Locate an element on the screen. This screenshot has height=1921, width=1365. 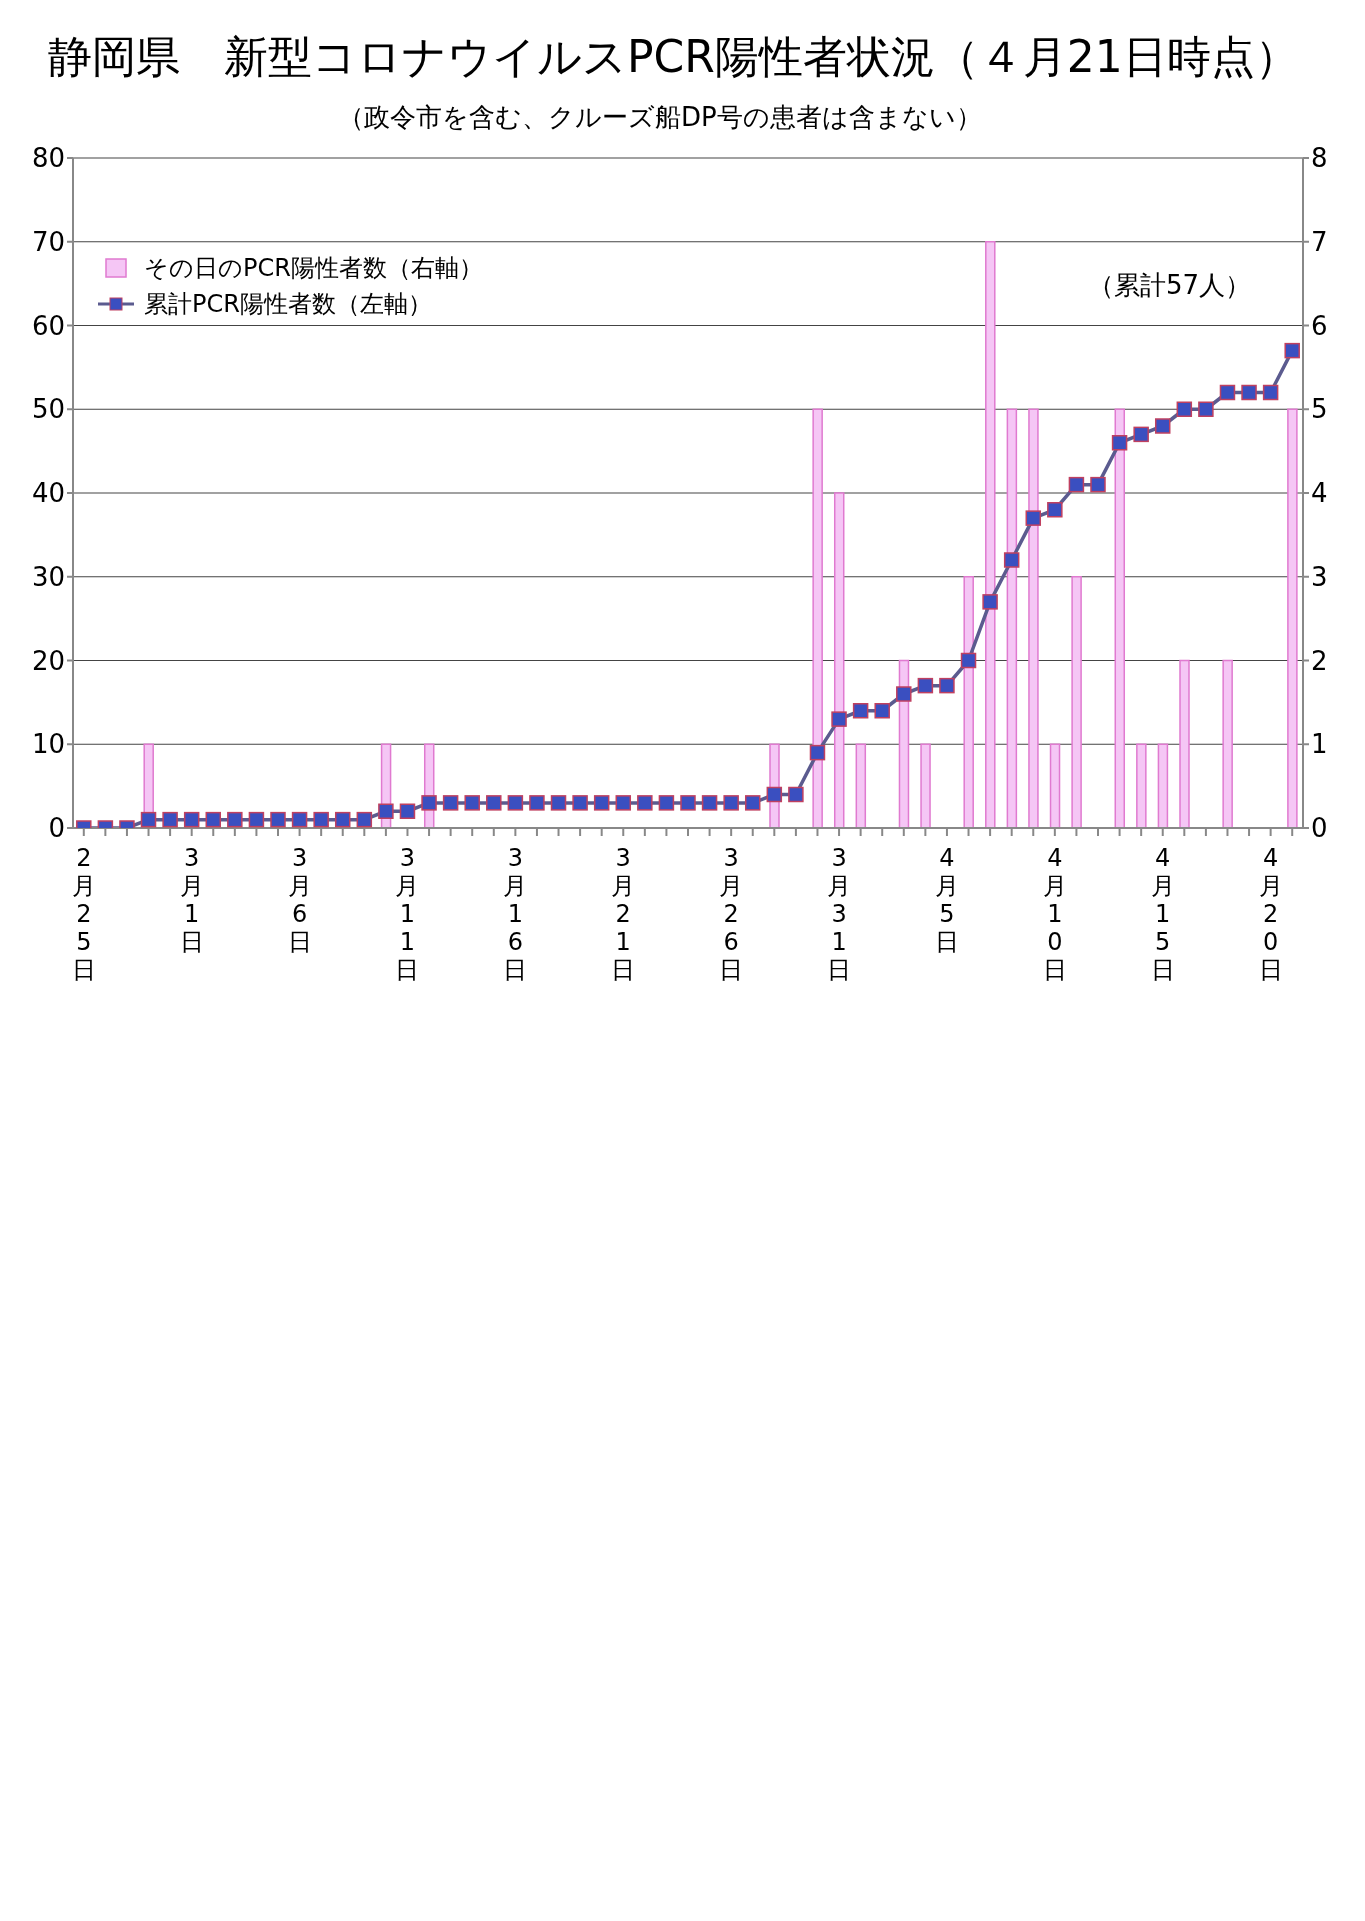
y-tick-label: 20 is located at coordinates (48, 660).